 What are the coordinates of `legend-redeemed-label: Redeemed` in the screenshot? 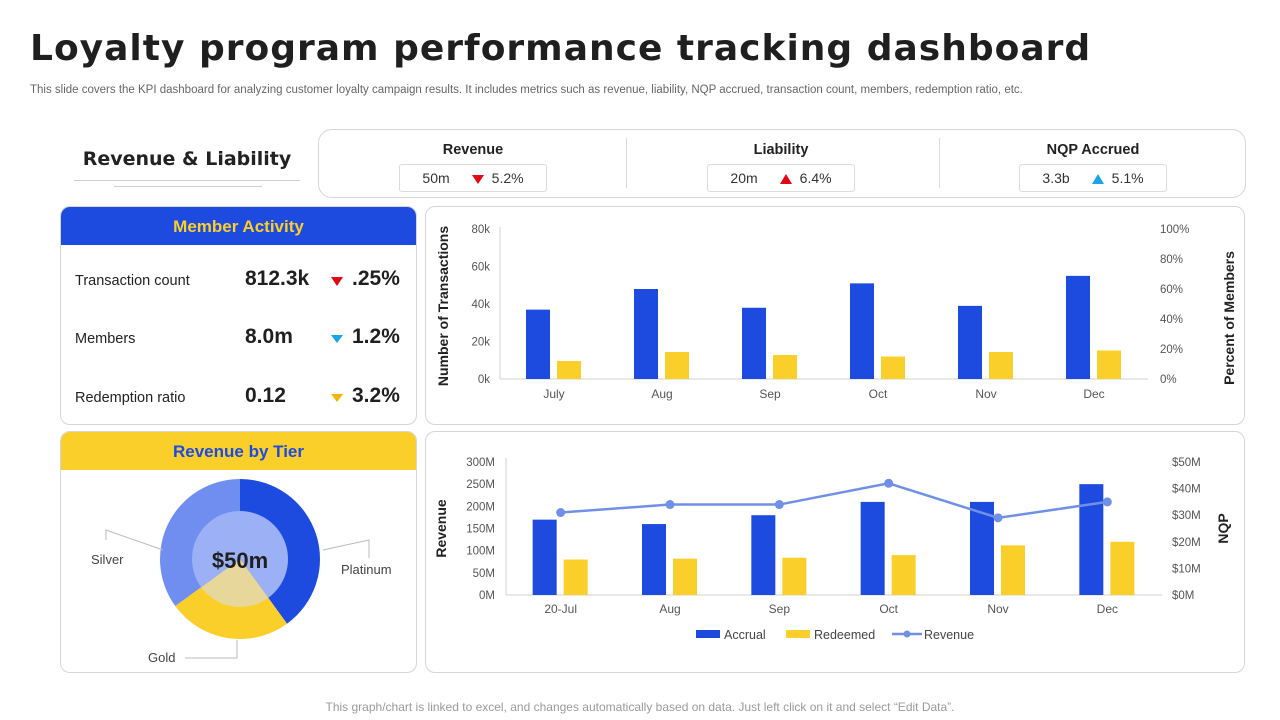 It's located at (844, 635).